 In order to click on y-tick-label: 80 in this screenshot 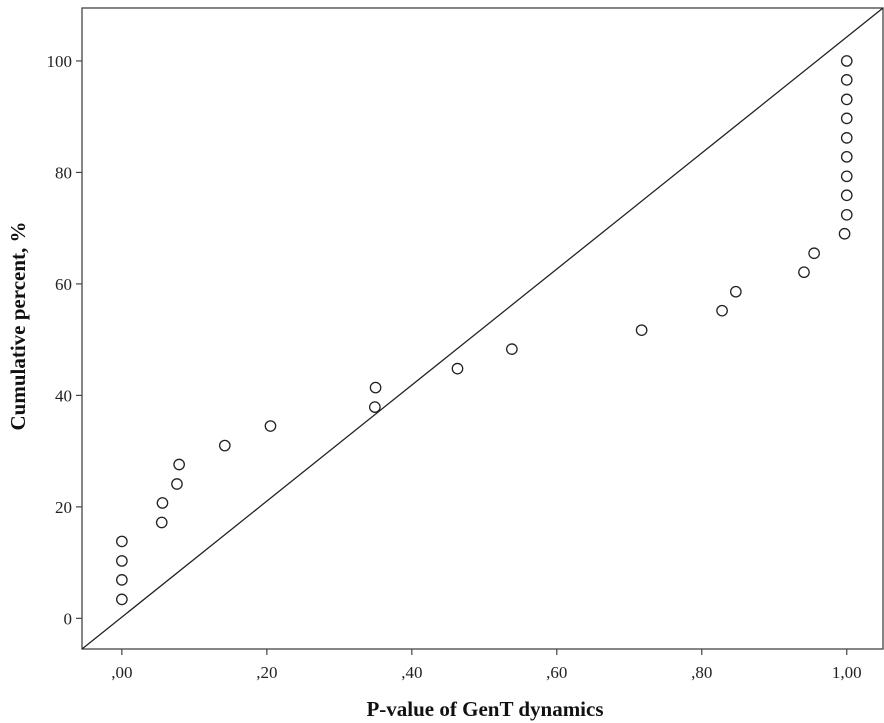, I will do `click(63, 172)`.